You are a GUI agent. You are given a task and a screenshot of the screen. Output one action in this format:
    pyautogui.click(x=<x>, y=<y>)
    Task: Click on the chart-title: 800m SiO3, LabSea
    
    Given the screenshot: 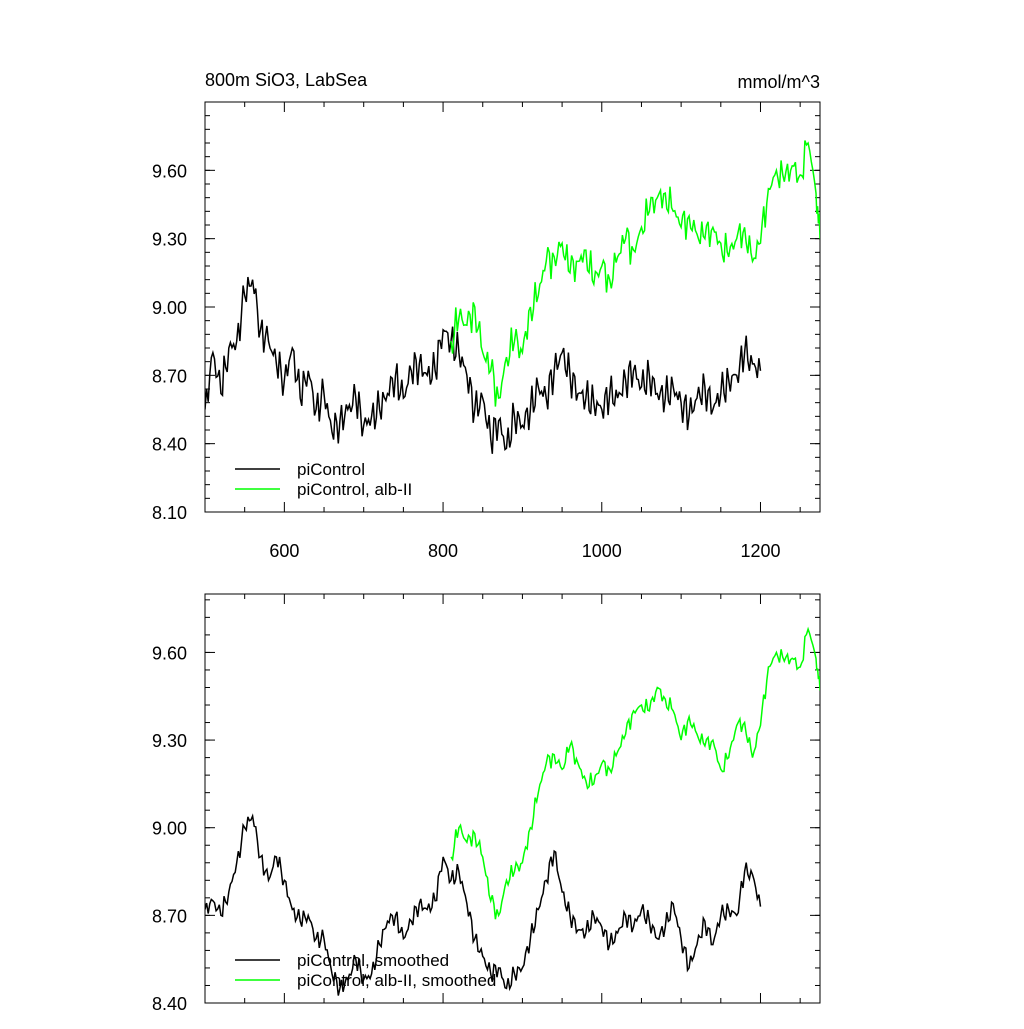 What is the action you would take?
    pyautogui.click(x=286, y=80)
    